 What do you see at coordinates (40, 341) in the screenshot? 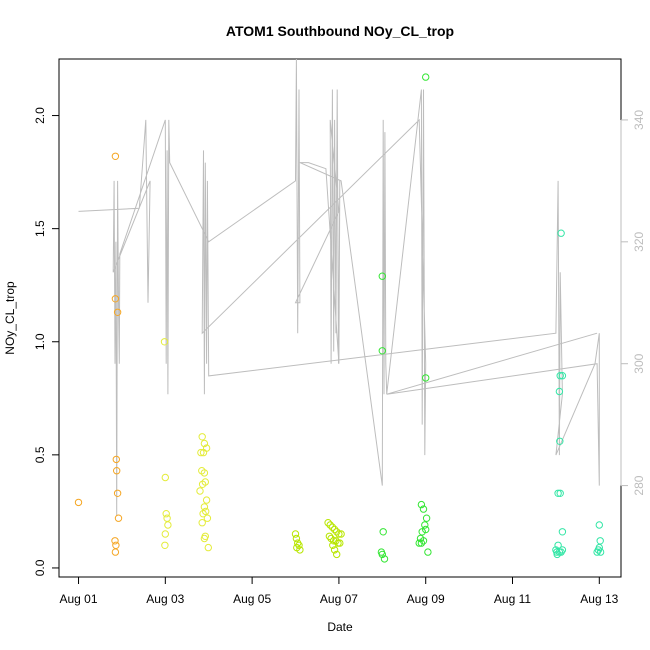
I see `y-tick-label: 1.0` at bounding box center [40, 341].